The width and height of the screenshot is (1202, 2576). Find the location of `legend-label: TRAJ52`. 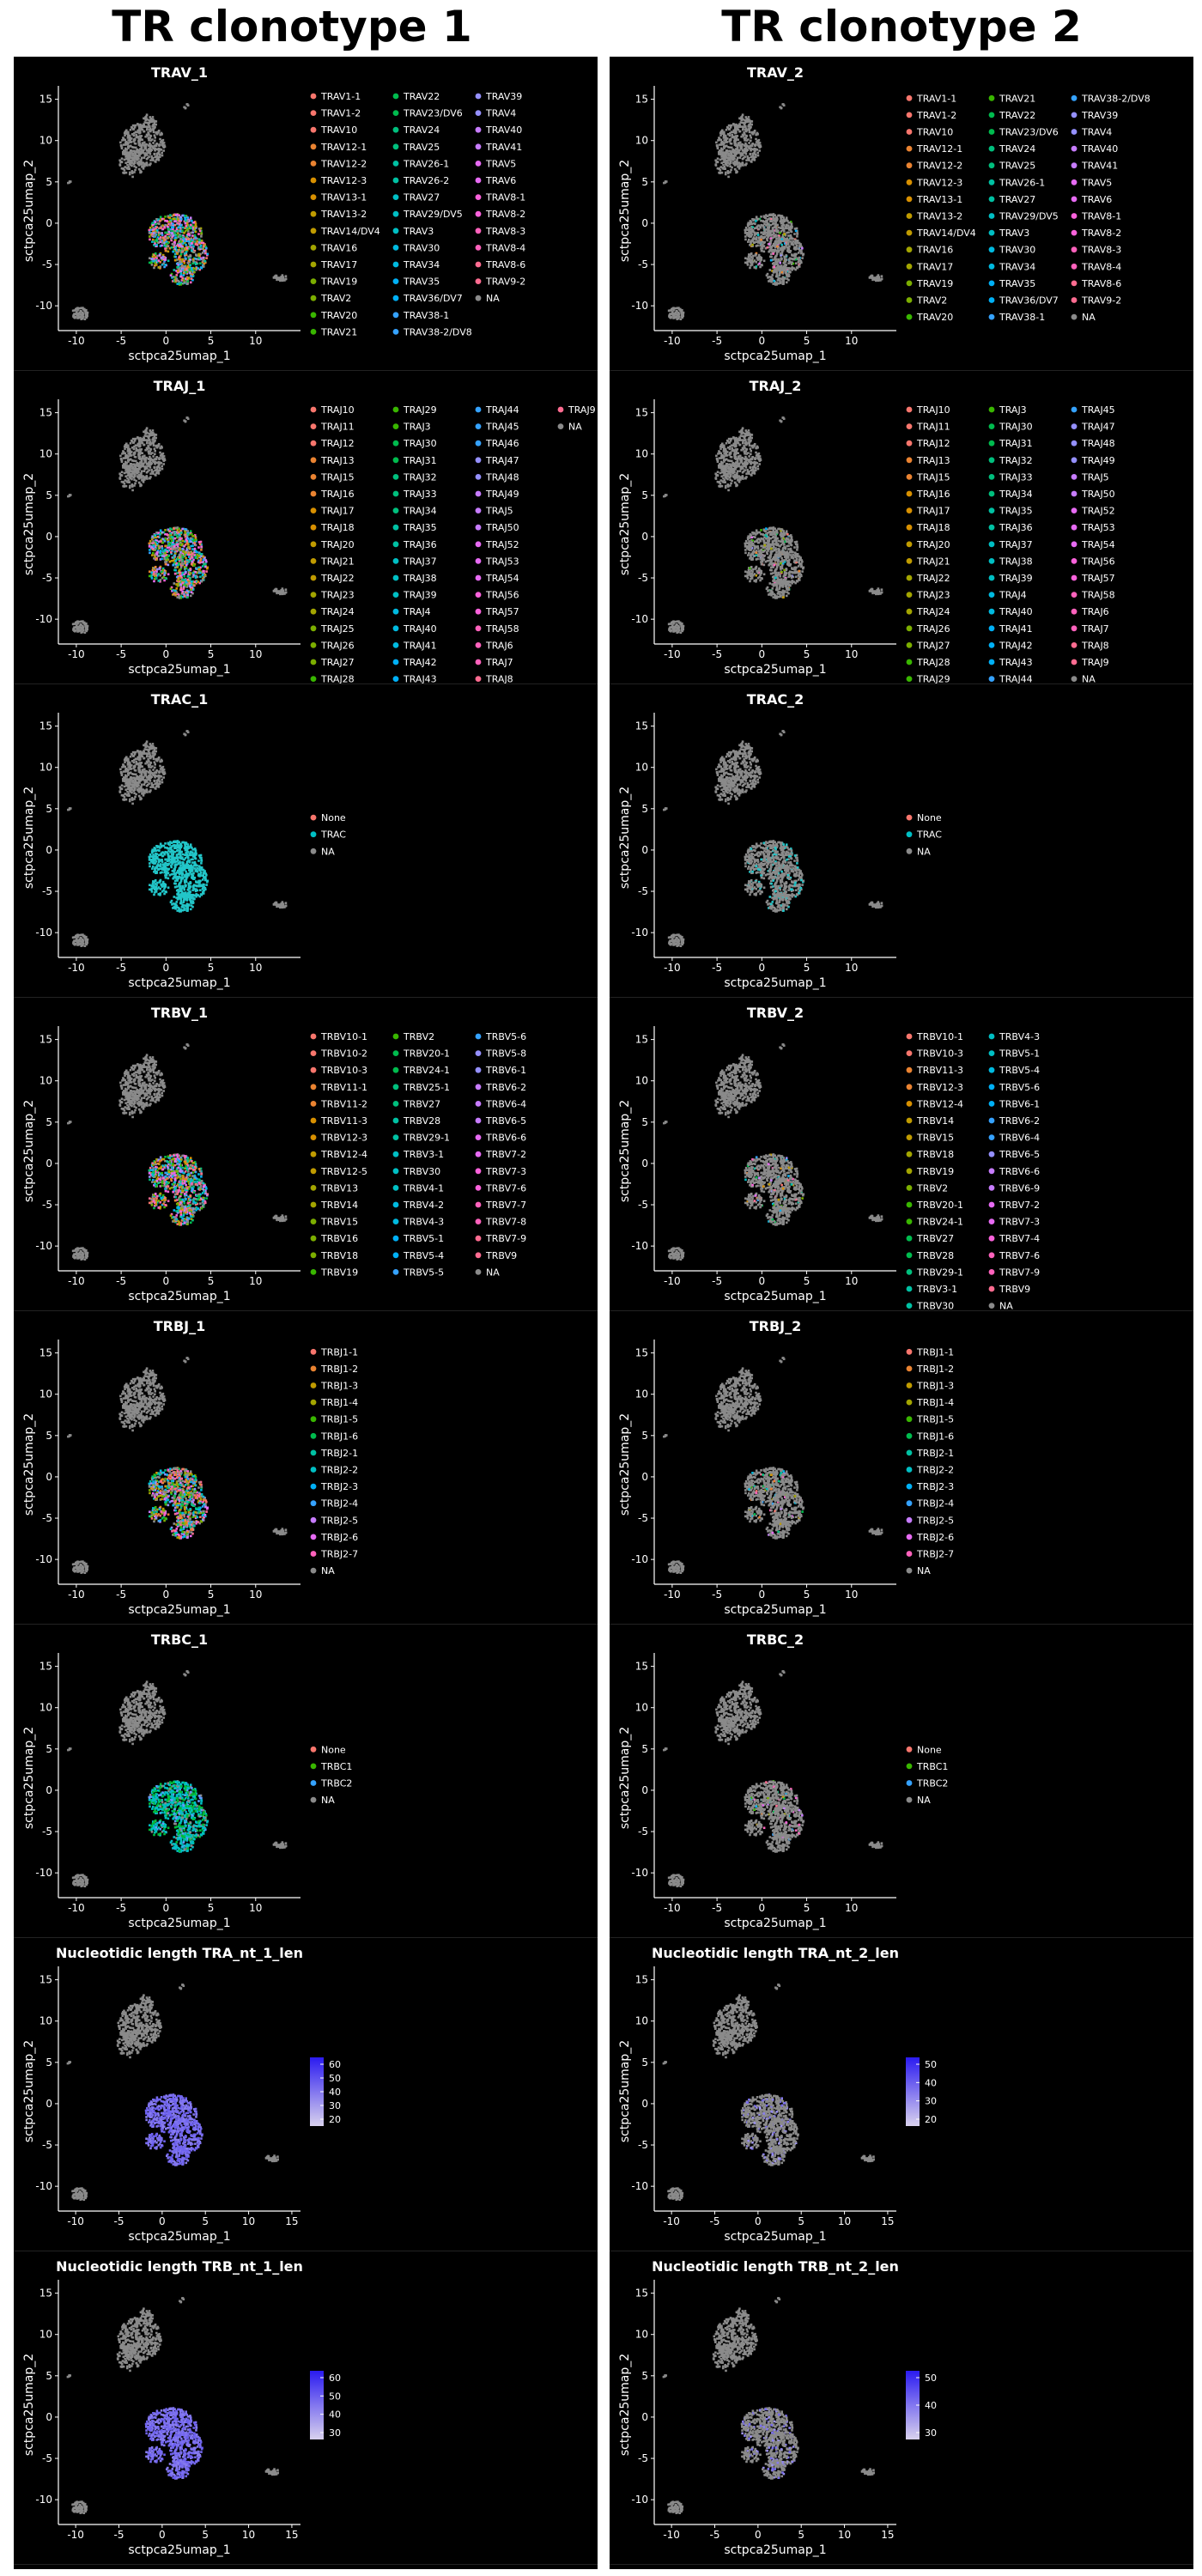

legend-label: TRAJ52 is located at coordinates (502, 544).